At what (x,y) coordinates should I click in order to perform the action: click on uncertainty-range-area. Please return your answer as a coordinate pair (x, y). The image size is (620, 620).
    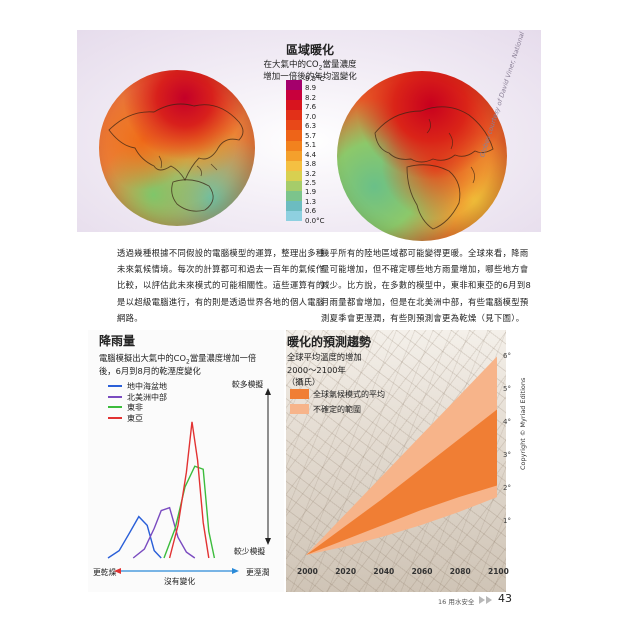
    Looking at the image, I should click on (401, 455).